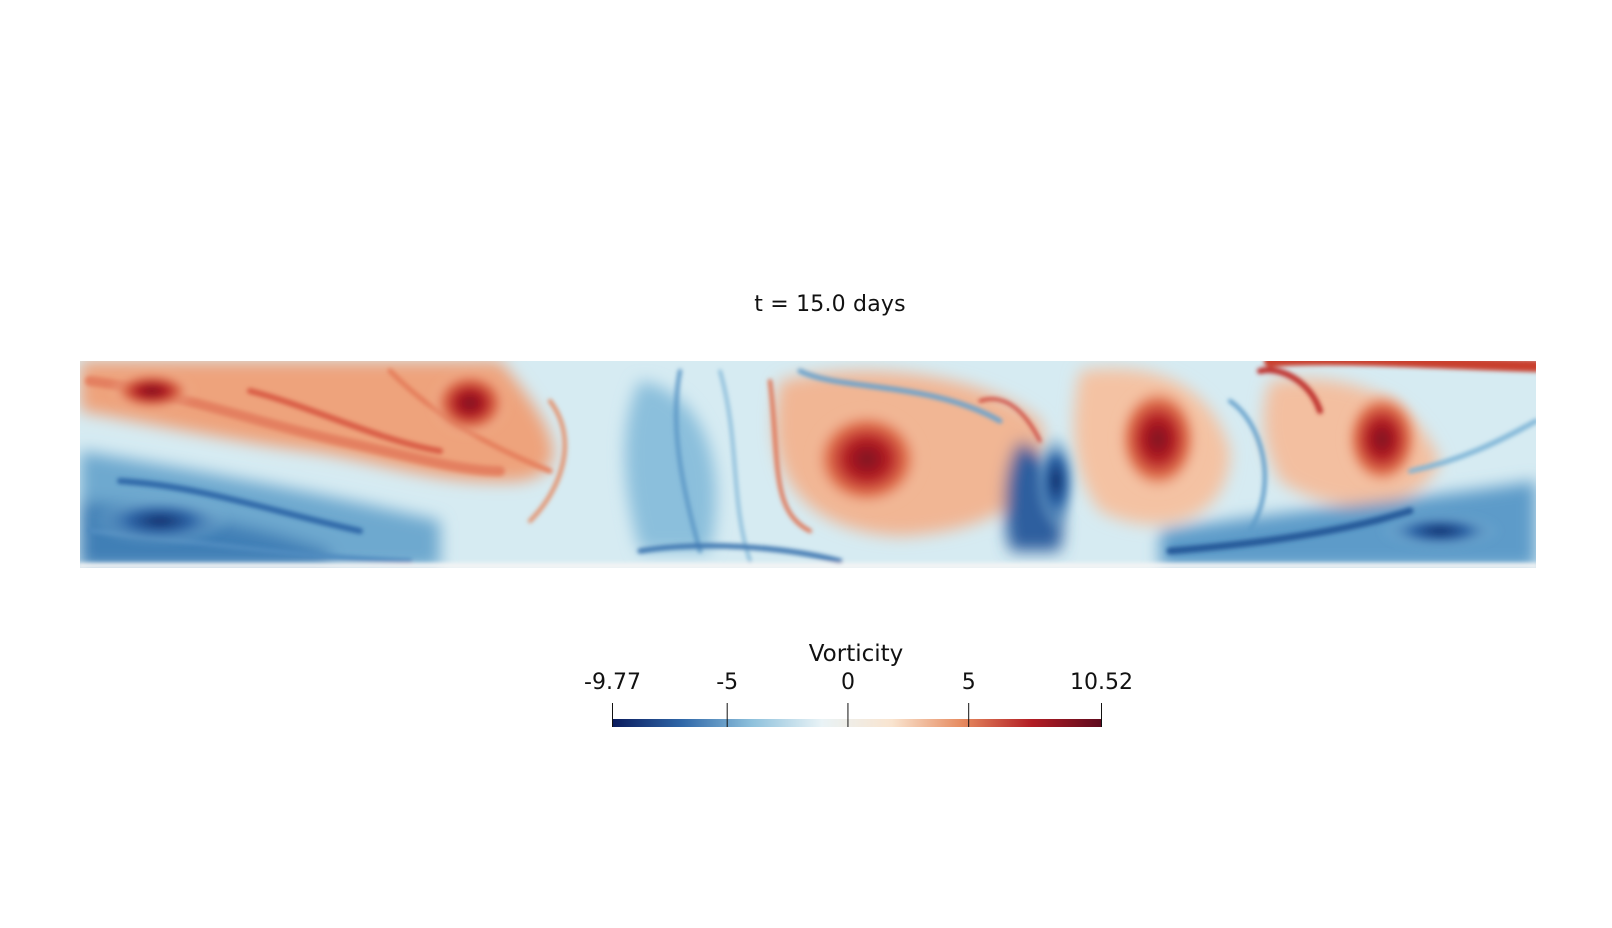 The image size is (1612, 928). I want to click on colorbar-tick-label: 10.52, so click(1101, 682).